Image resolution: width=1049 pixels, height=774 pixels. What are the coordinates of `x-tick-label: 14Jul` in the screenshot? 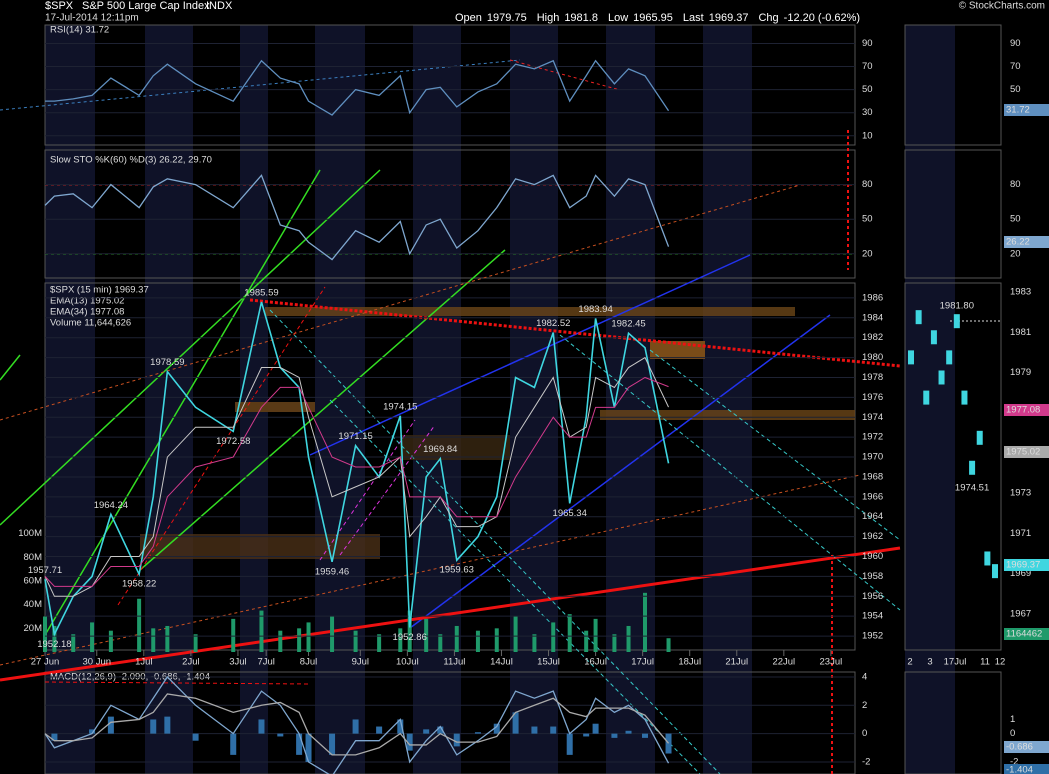 It's located at (501, 662).